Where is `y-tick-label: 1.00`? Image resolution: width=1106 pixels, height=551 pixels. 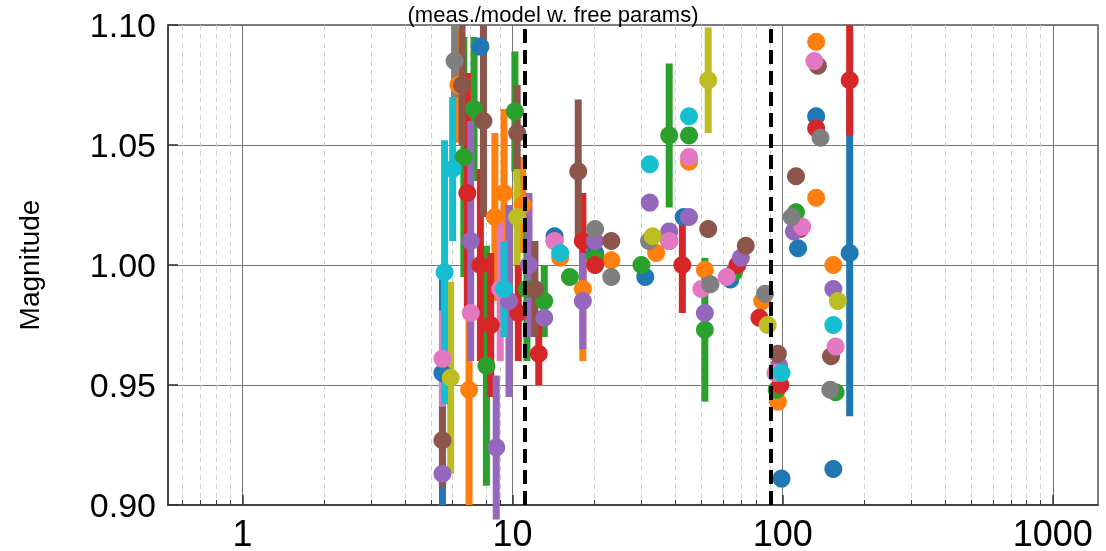 y-tick-label: 1.00 is located at coordinates (122, 265).